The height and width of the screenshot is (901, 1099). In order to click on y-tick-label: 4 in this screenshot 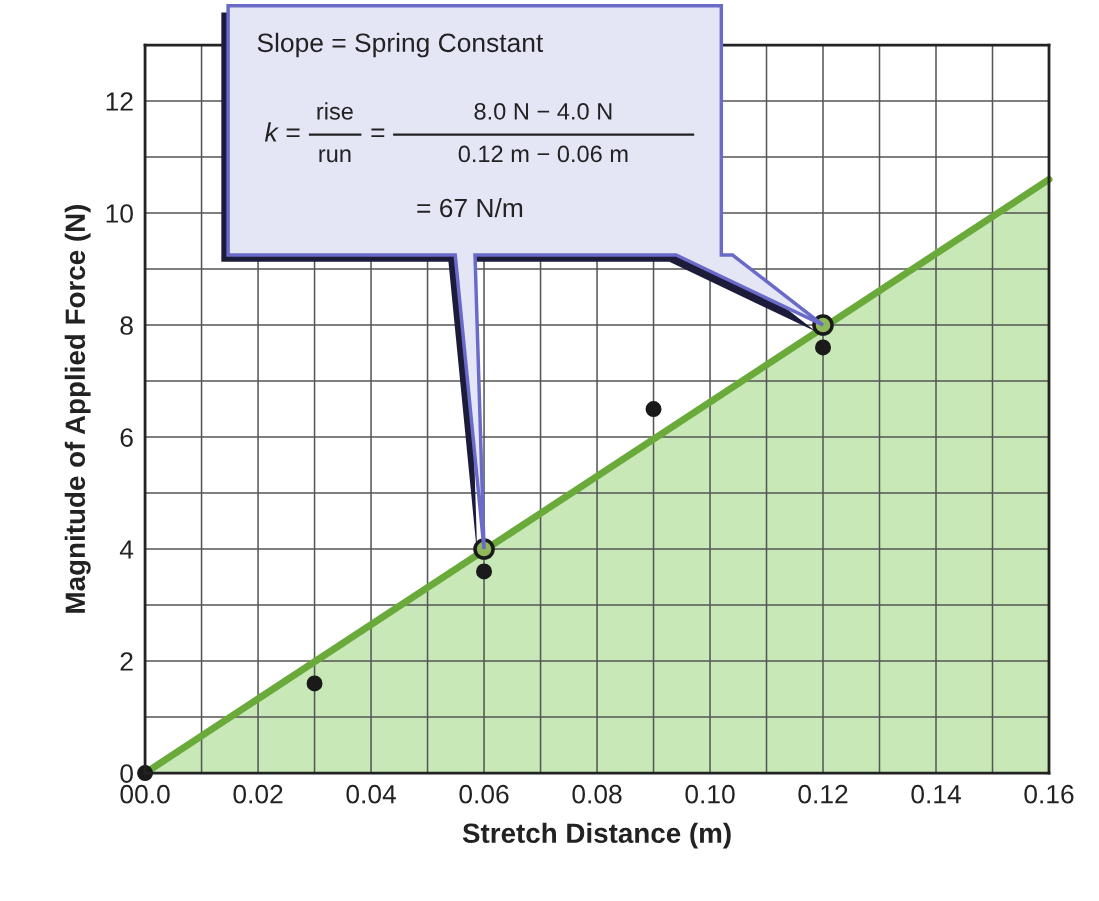, I will do `click(126, 549)`.